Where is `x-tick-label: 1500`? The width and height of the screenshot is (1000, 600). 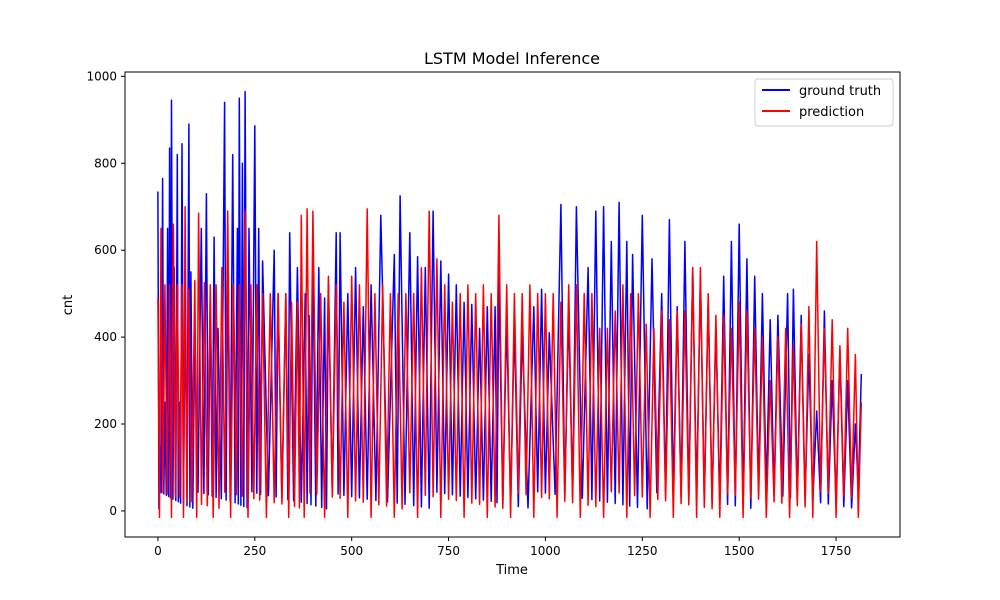
x-tick-label: 1500 is located at coordinates (739, 551).